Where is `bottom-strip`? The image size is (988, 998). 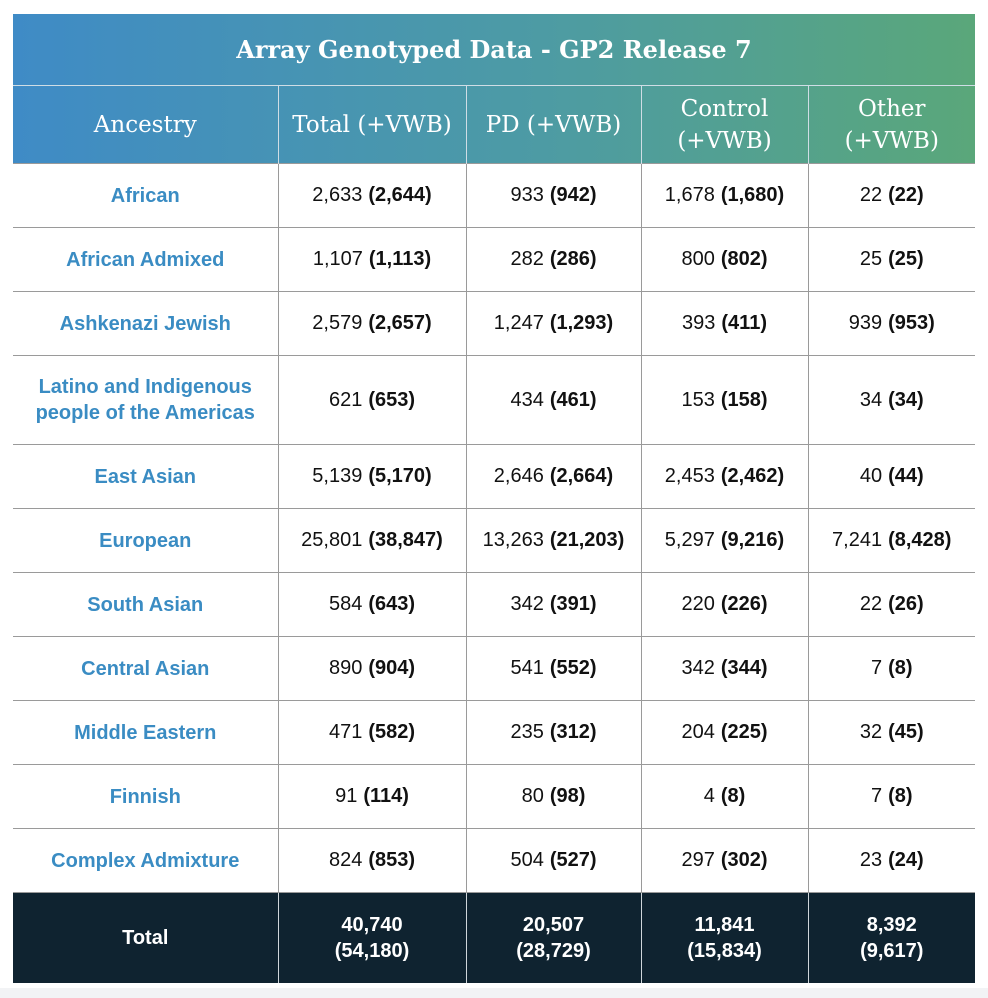 bottom-strip is located at coordinates (494, 993).